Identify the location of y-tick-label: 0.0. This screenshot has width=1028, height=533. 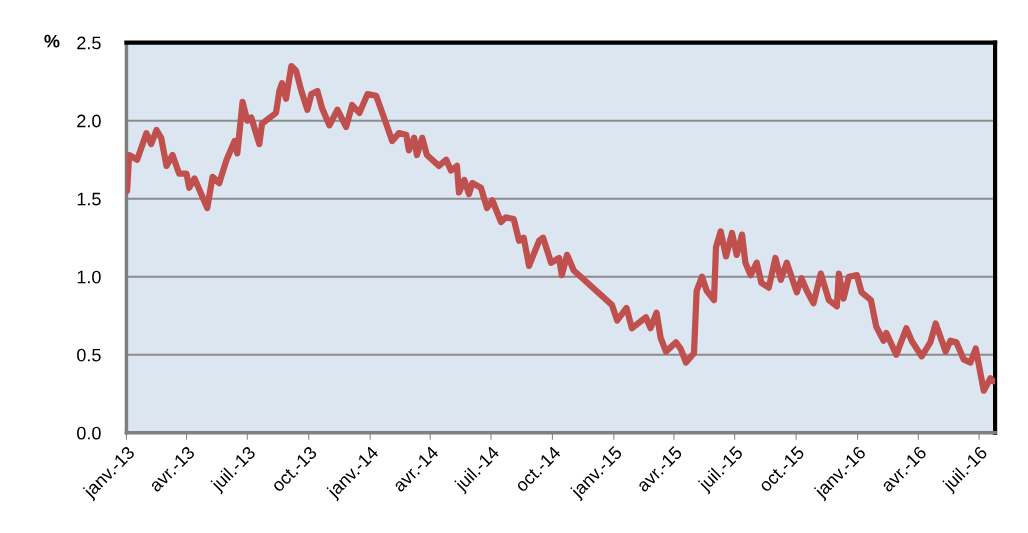
(89, 433).